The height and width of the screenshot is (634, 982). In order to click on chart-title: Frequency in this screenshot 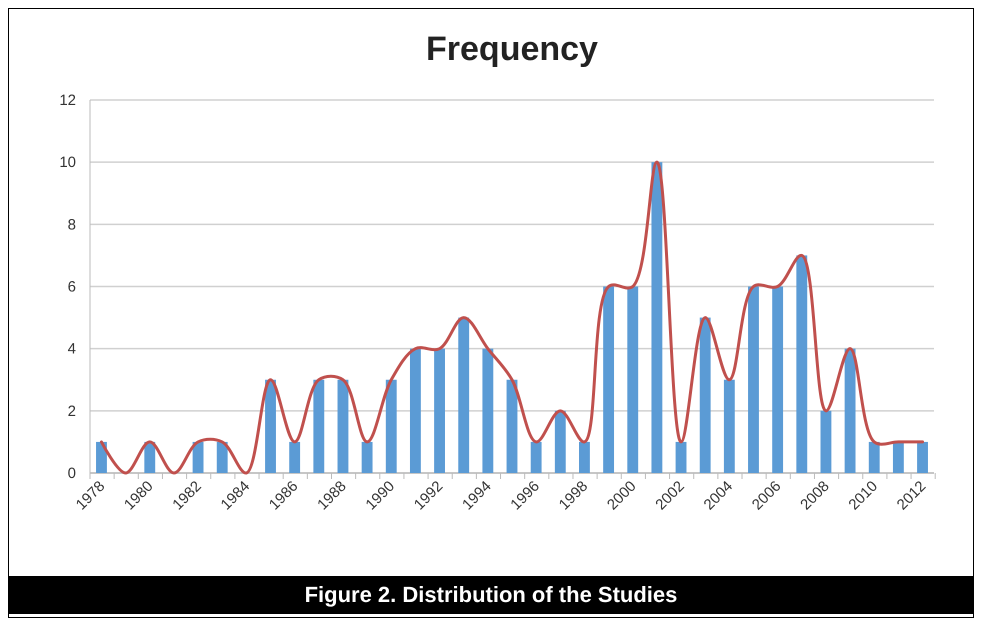, I will do `click(512, 49)`.